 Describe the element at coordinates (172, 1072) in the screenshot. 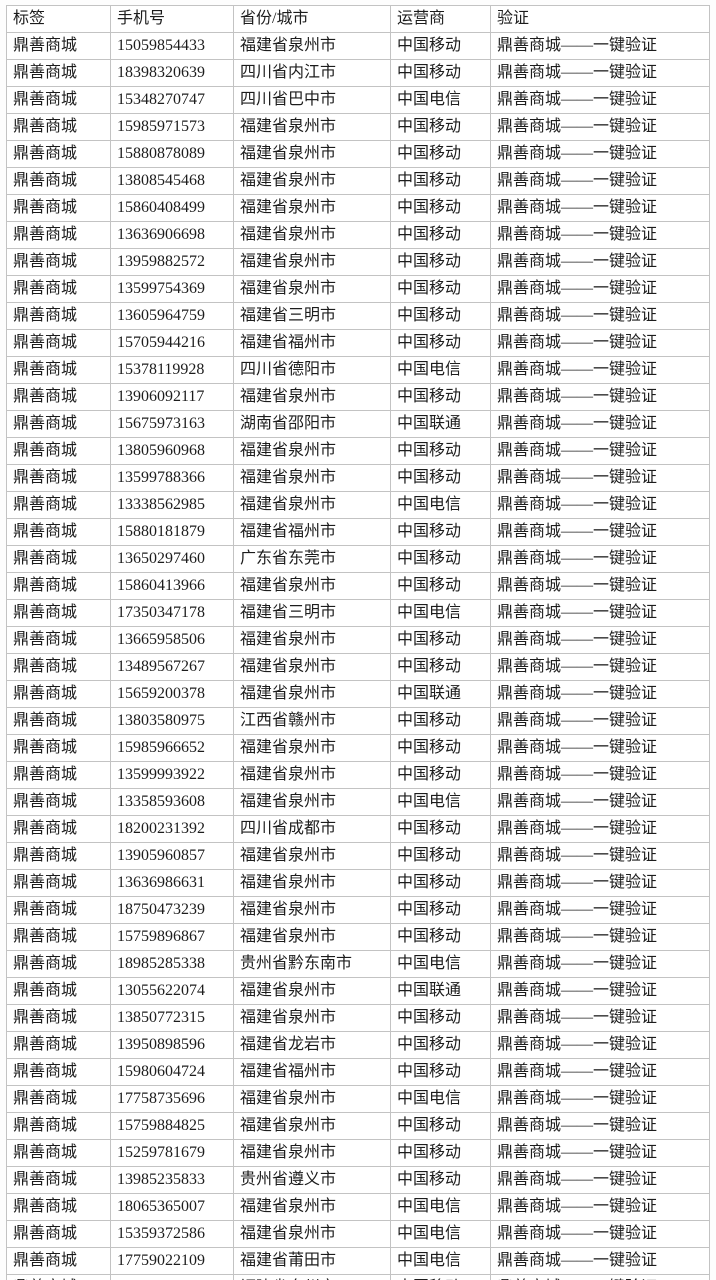

I see `cell-phone: 15980604724` at that location.